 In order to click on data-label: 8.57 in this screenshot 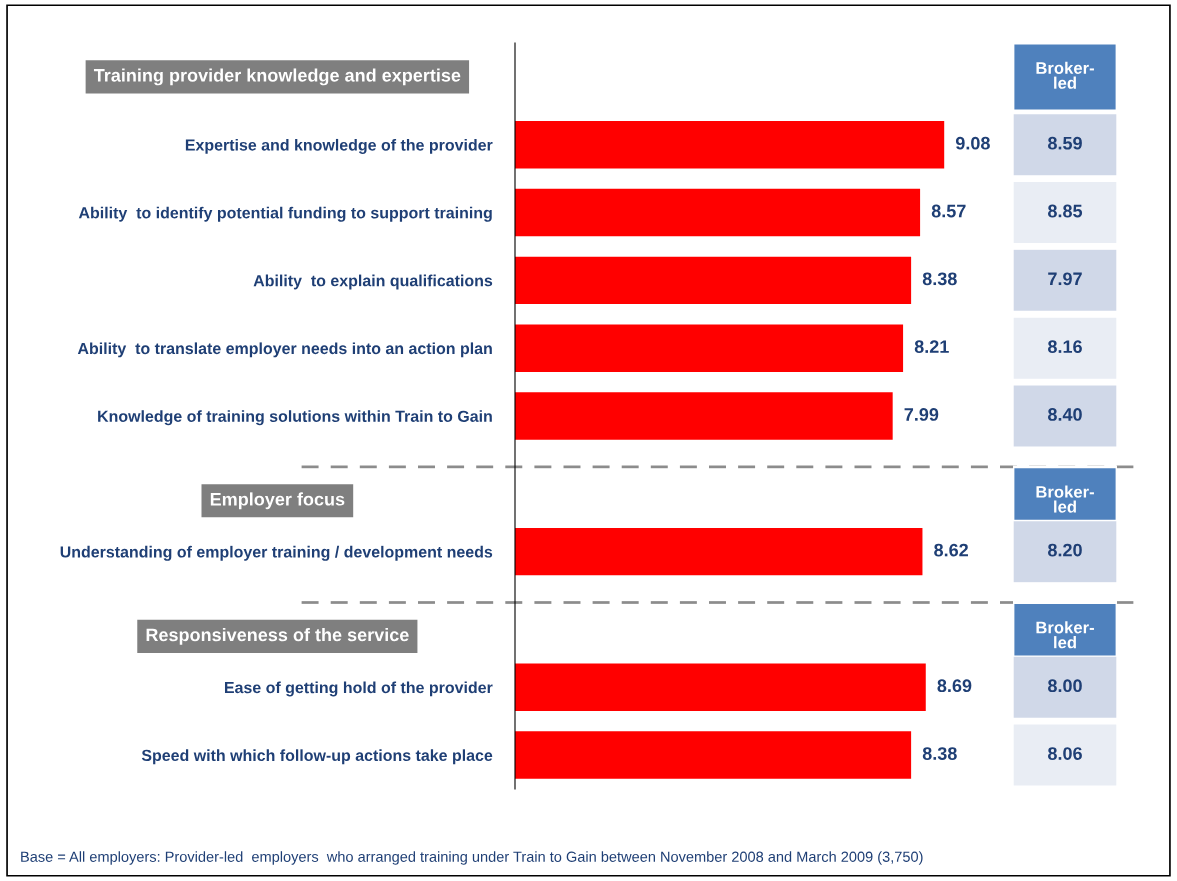, I will do `click(948, 211)`.